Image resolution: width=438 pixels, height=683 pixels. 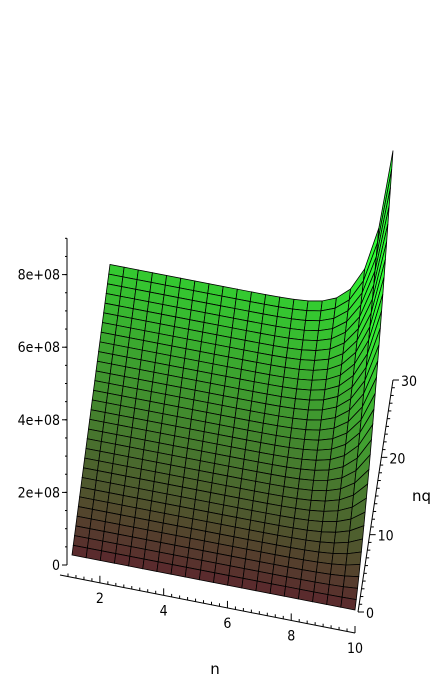 What do you see at coordinates (39, 493) in the screenshot?
I see `z-tick-label: 2e+08` at bounding box center [39, 493].